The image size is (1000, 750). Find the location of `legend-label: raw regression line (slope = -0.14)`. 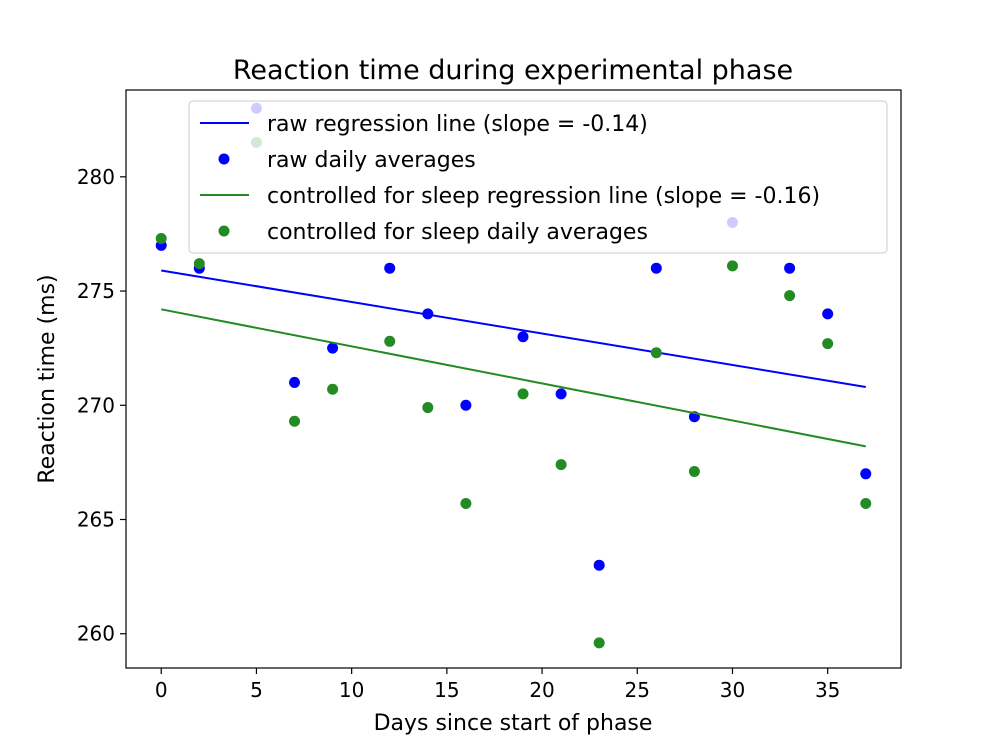

legend-label: raw regression line (slope = -0.14) is located at coordinates (457, 124).